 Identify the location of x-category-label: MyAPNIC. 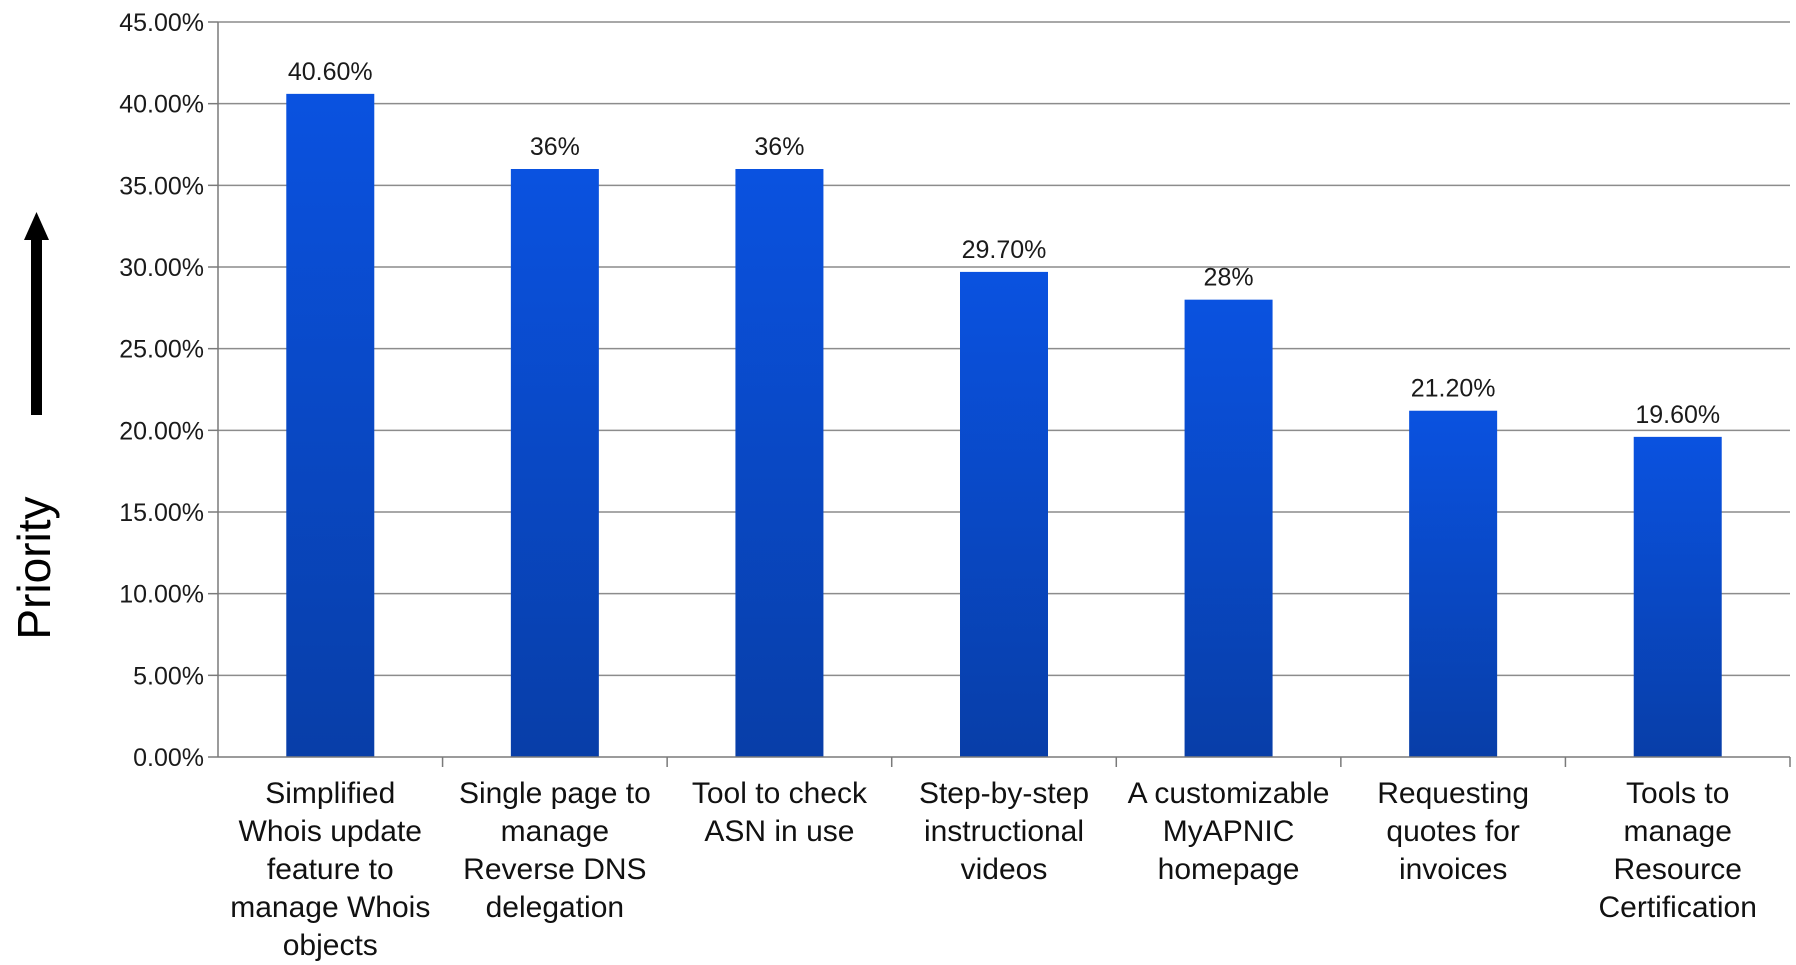
(1229, 831).